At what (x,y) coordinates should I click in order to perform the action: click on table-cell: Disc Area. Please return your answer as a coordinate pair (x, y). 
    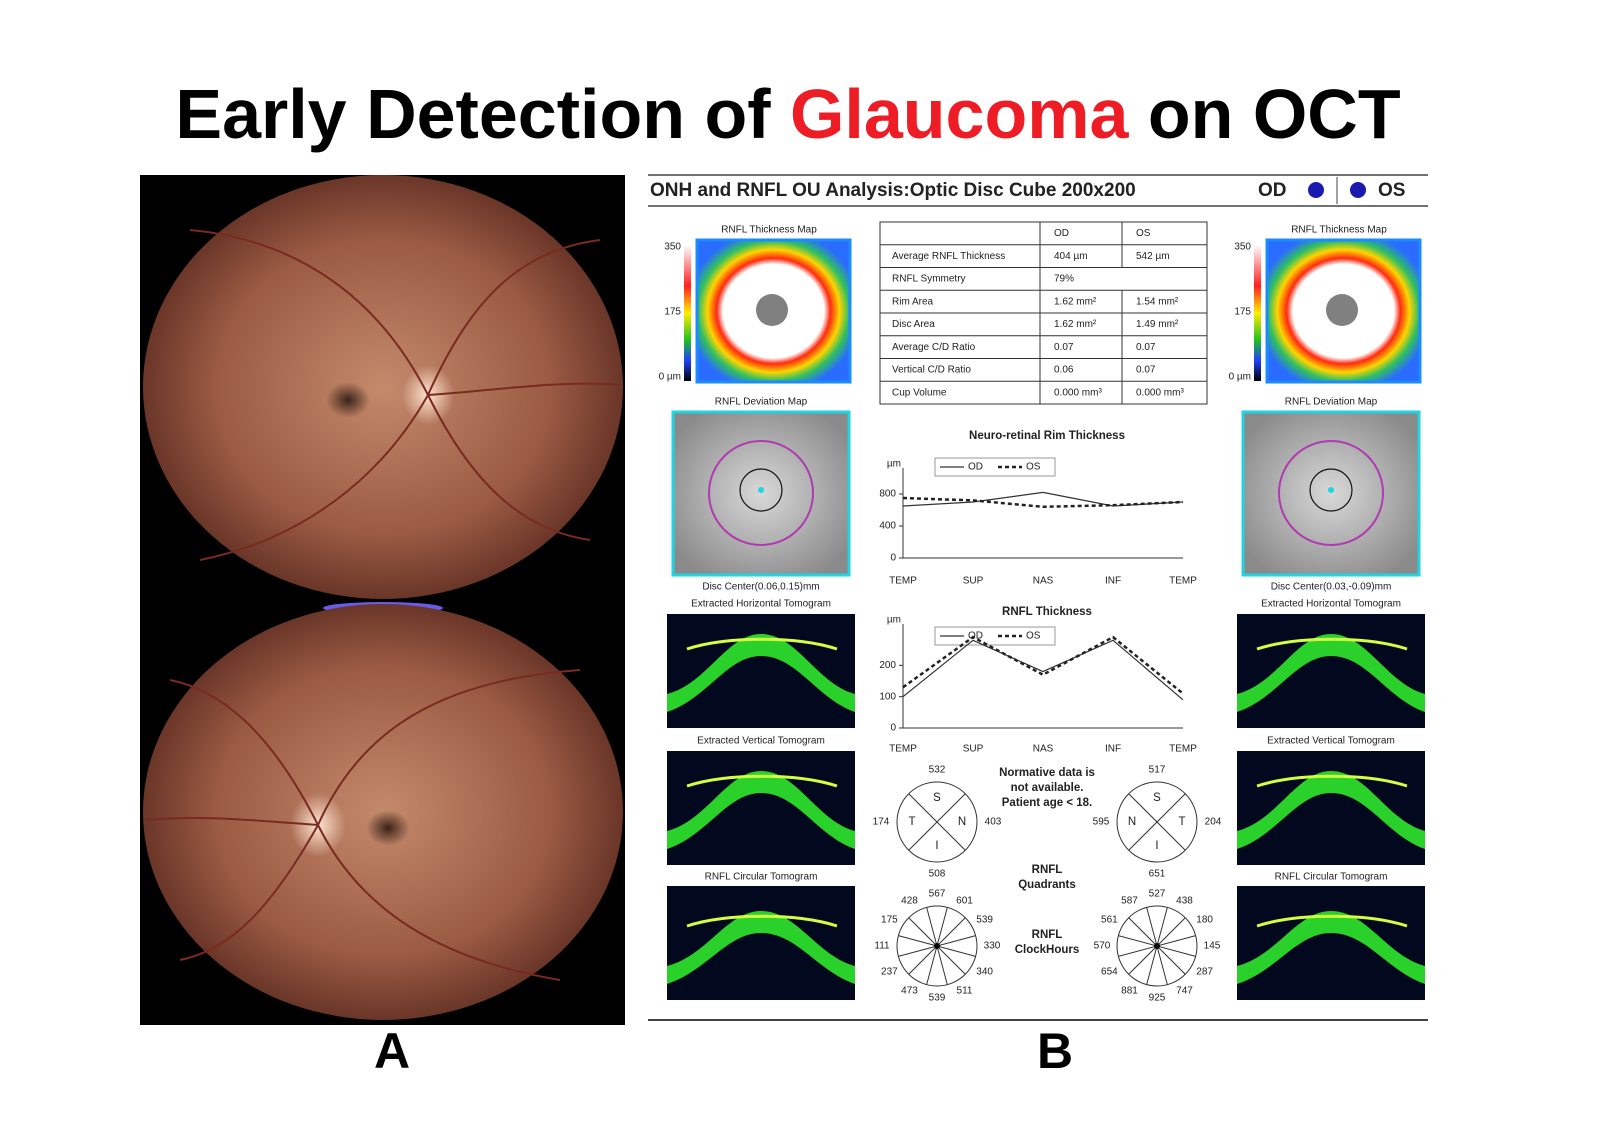
    Looking at the image, I should click on (913, 324).